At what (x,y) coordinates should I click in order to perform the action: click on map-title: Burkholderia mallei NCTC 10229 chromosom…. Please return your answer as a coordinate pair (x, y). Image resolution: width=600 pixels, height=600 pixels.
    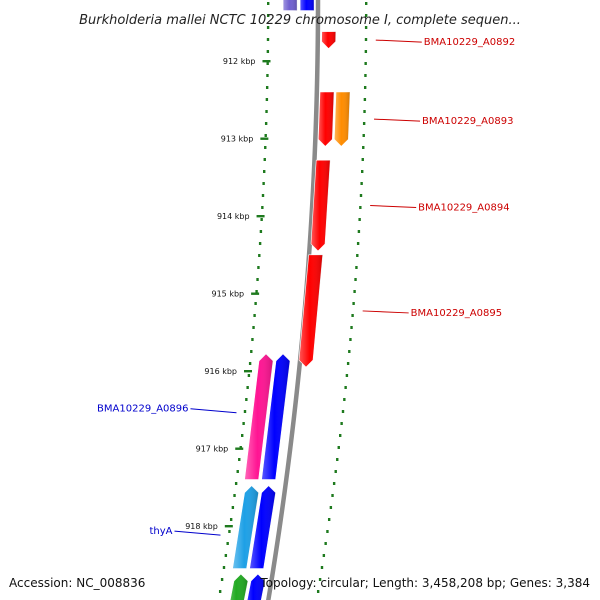
    Looking at the image, I should click on (300, 20).